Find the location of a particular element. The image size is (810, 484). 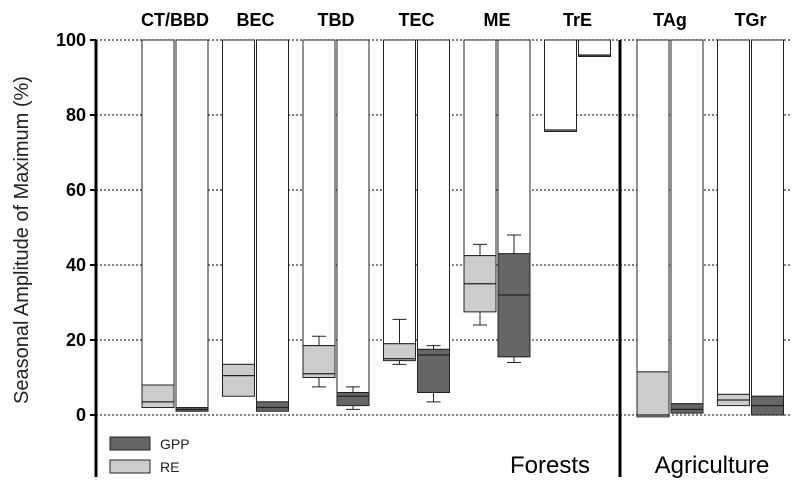

legend-label-gpp: GPP is located at coordinates (175, 444).